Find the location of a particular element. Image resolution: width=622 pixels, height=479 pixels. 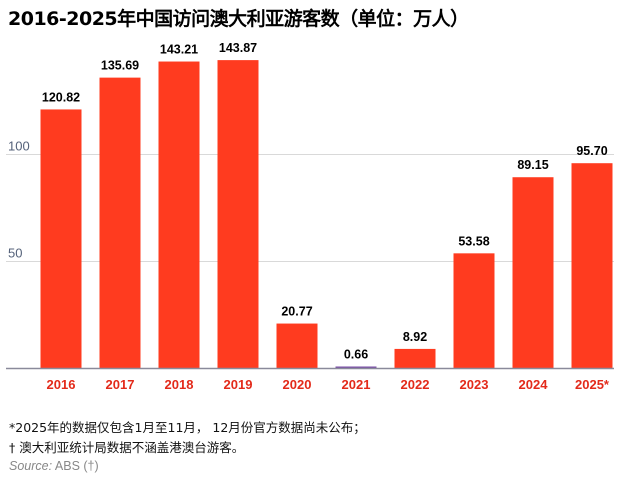

source-line: Source: ABS (†) is located at coordinates (54, 466).